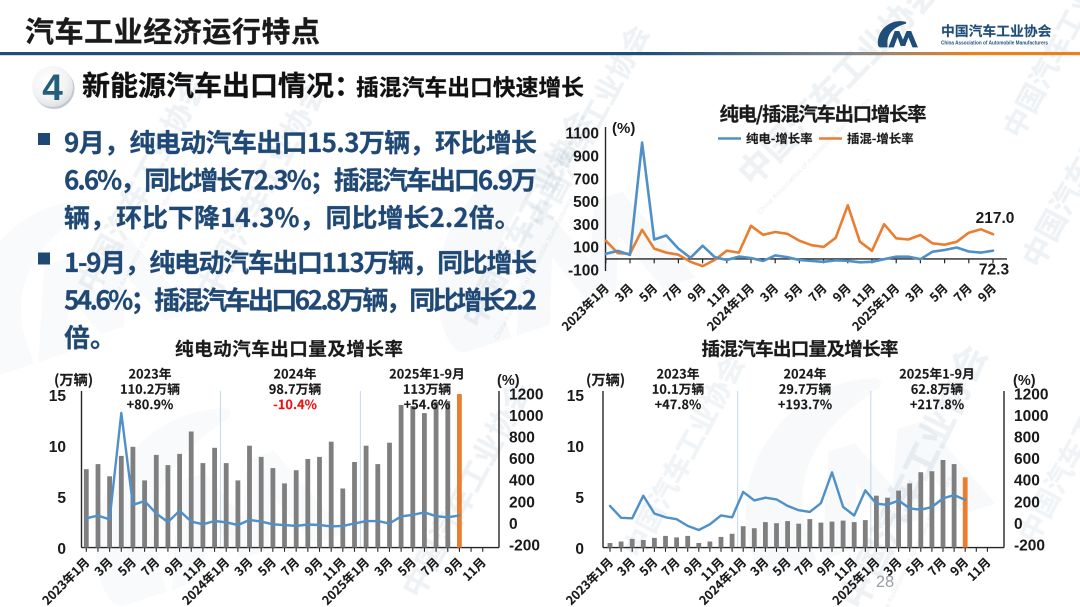 The width and height of the screenshot is (1080, 607). I want to click on svg-text: -100, so click(583, 271).